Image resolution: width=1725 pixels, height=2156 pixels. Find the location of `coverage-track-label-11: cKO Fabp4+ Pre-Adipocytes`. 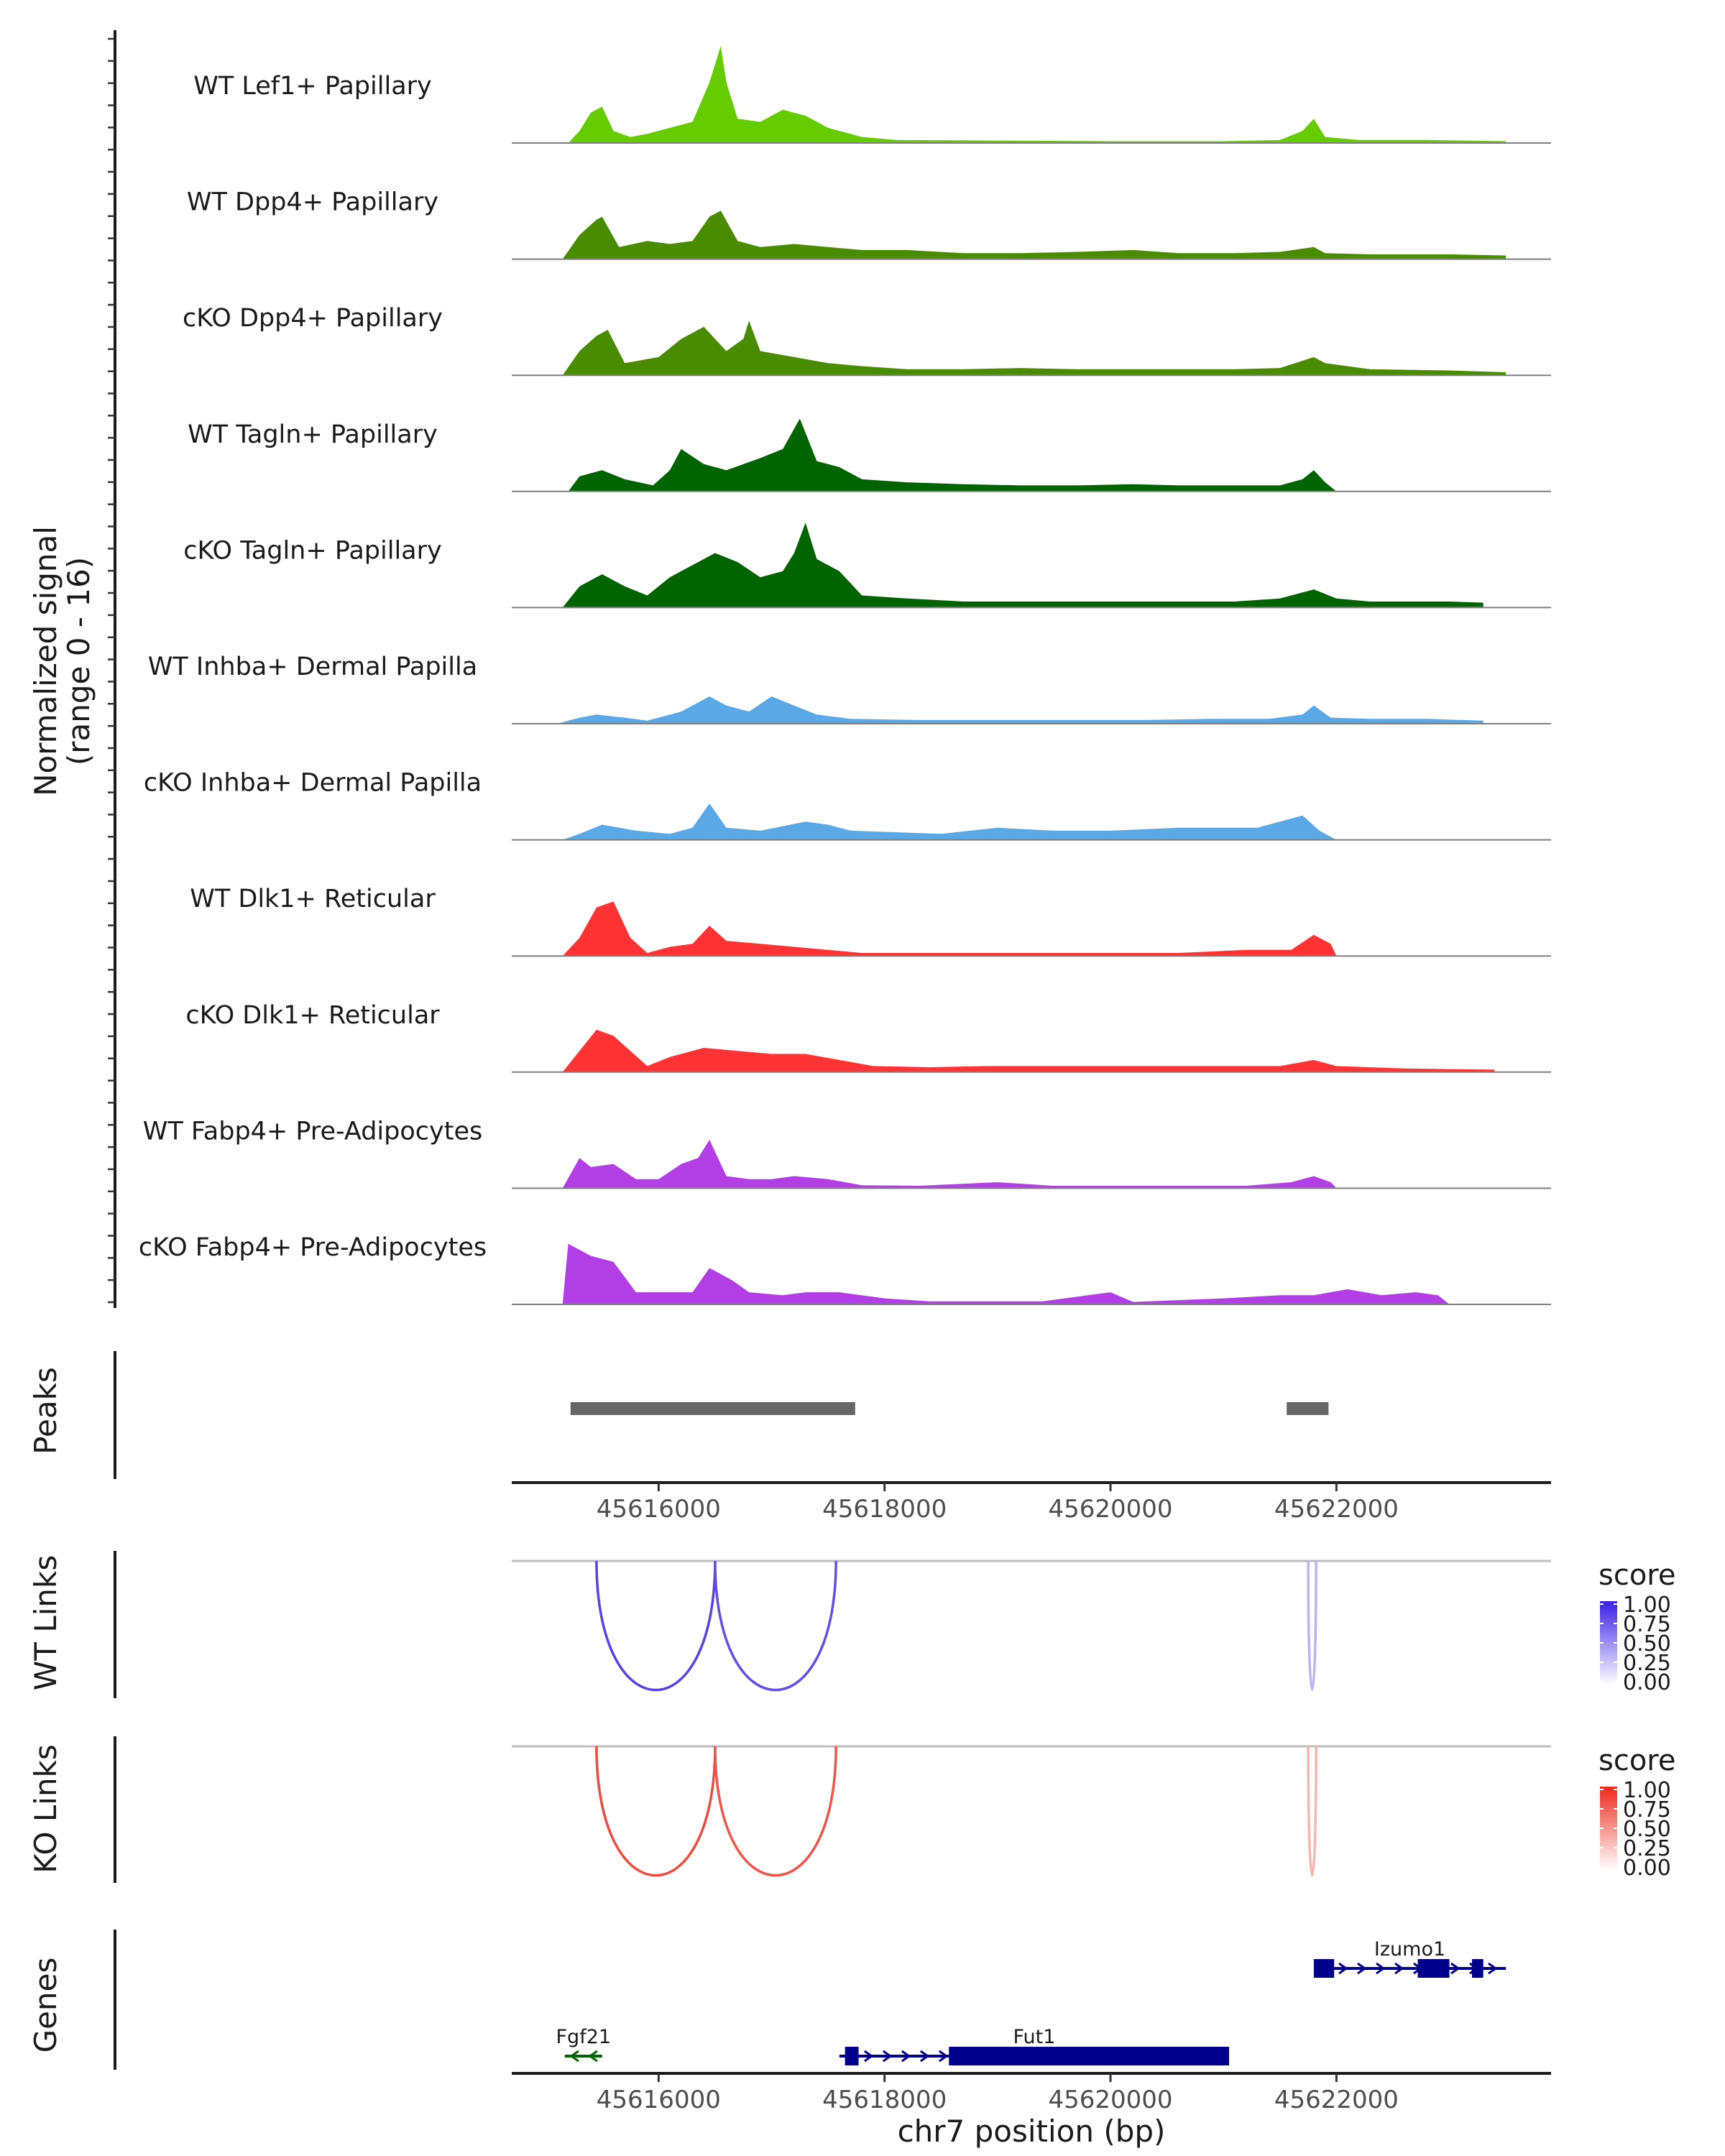

coverage-track-label-11: cKO Fabp4+ Pre-Adipocytes is located at coordinates (313, 1247).